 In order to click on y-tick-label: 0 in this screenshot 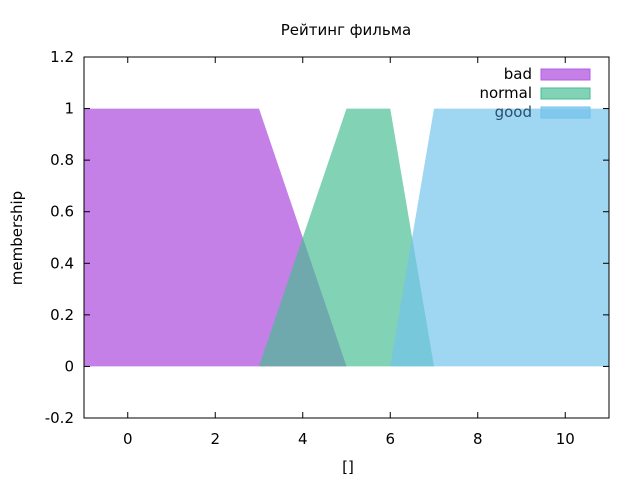, I will do `click(69, 366)`.